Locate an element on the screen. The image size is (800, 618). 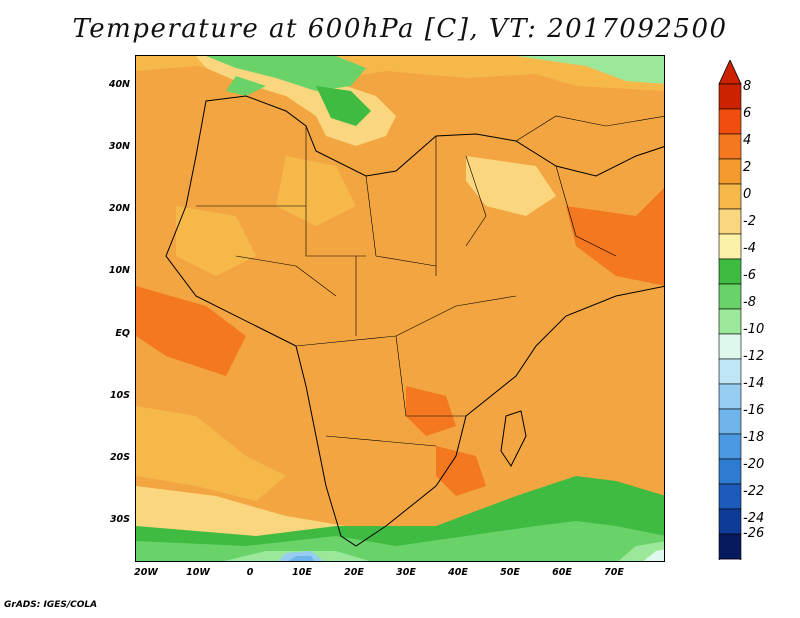
lat-label-30s: 30S is located at coordinates (119, 519).